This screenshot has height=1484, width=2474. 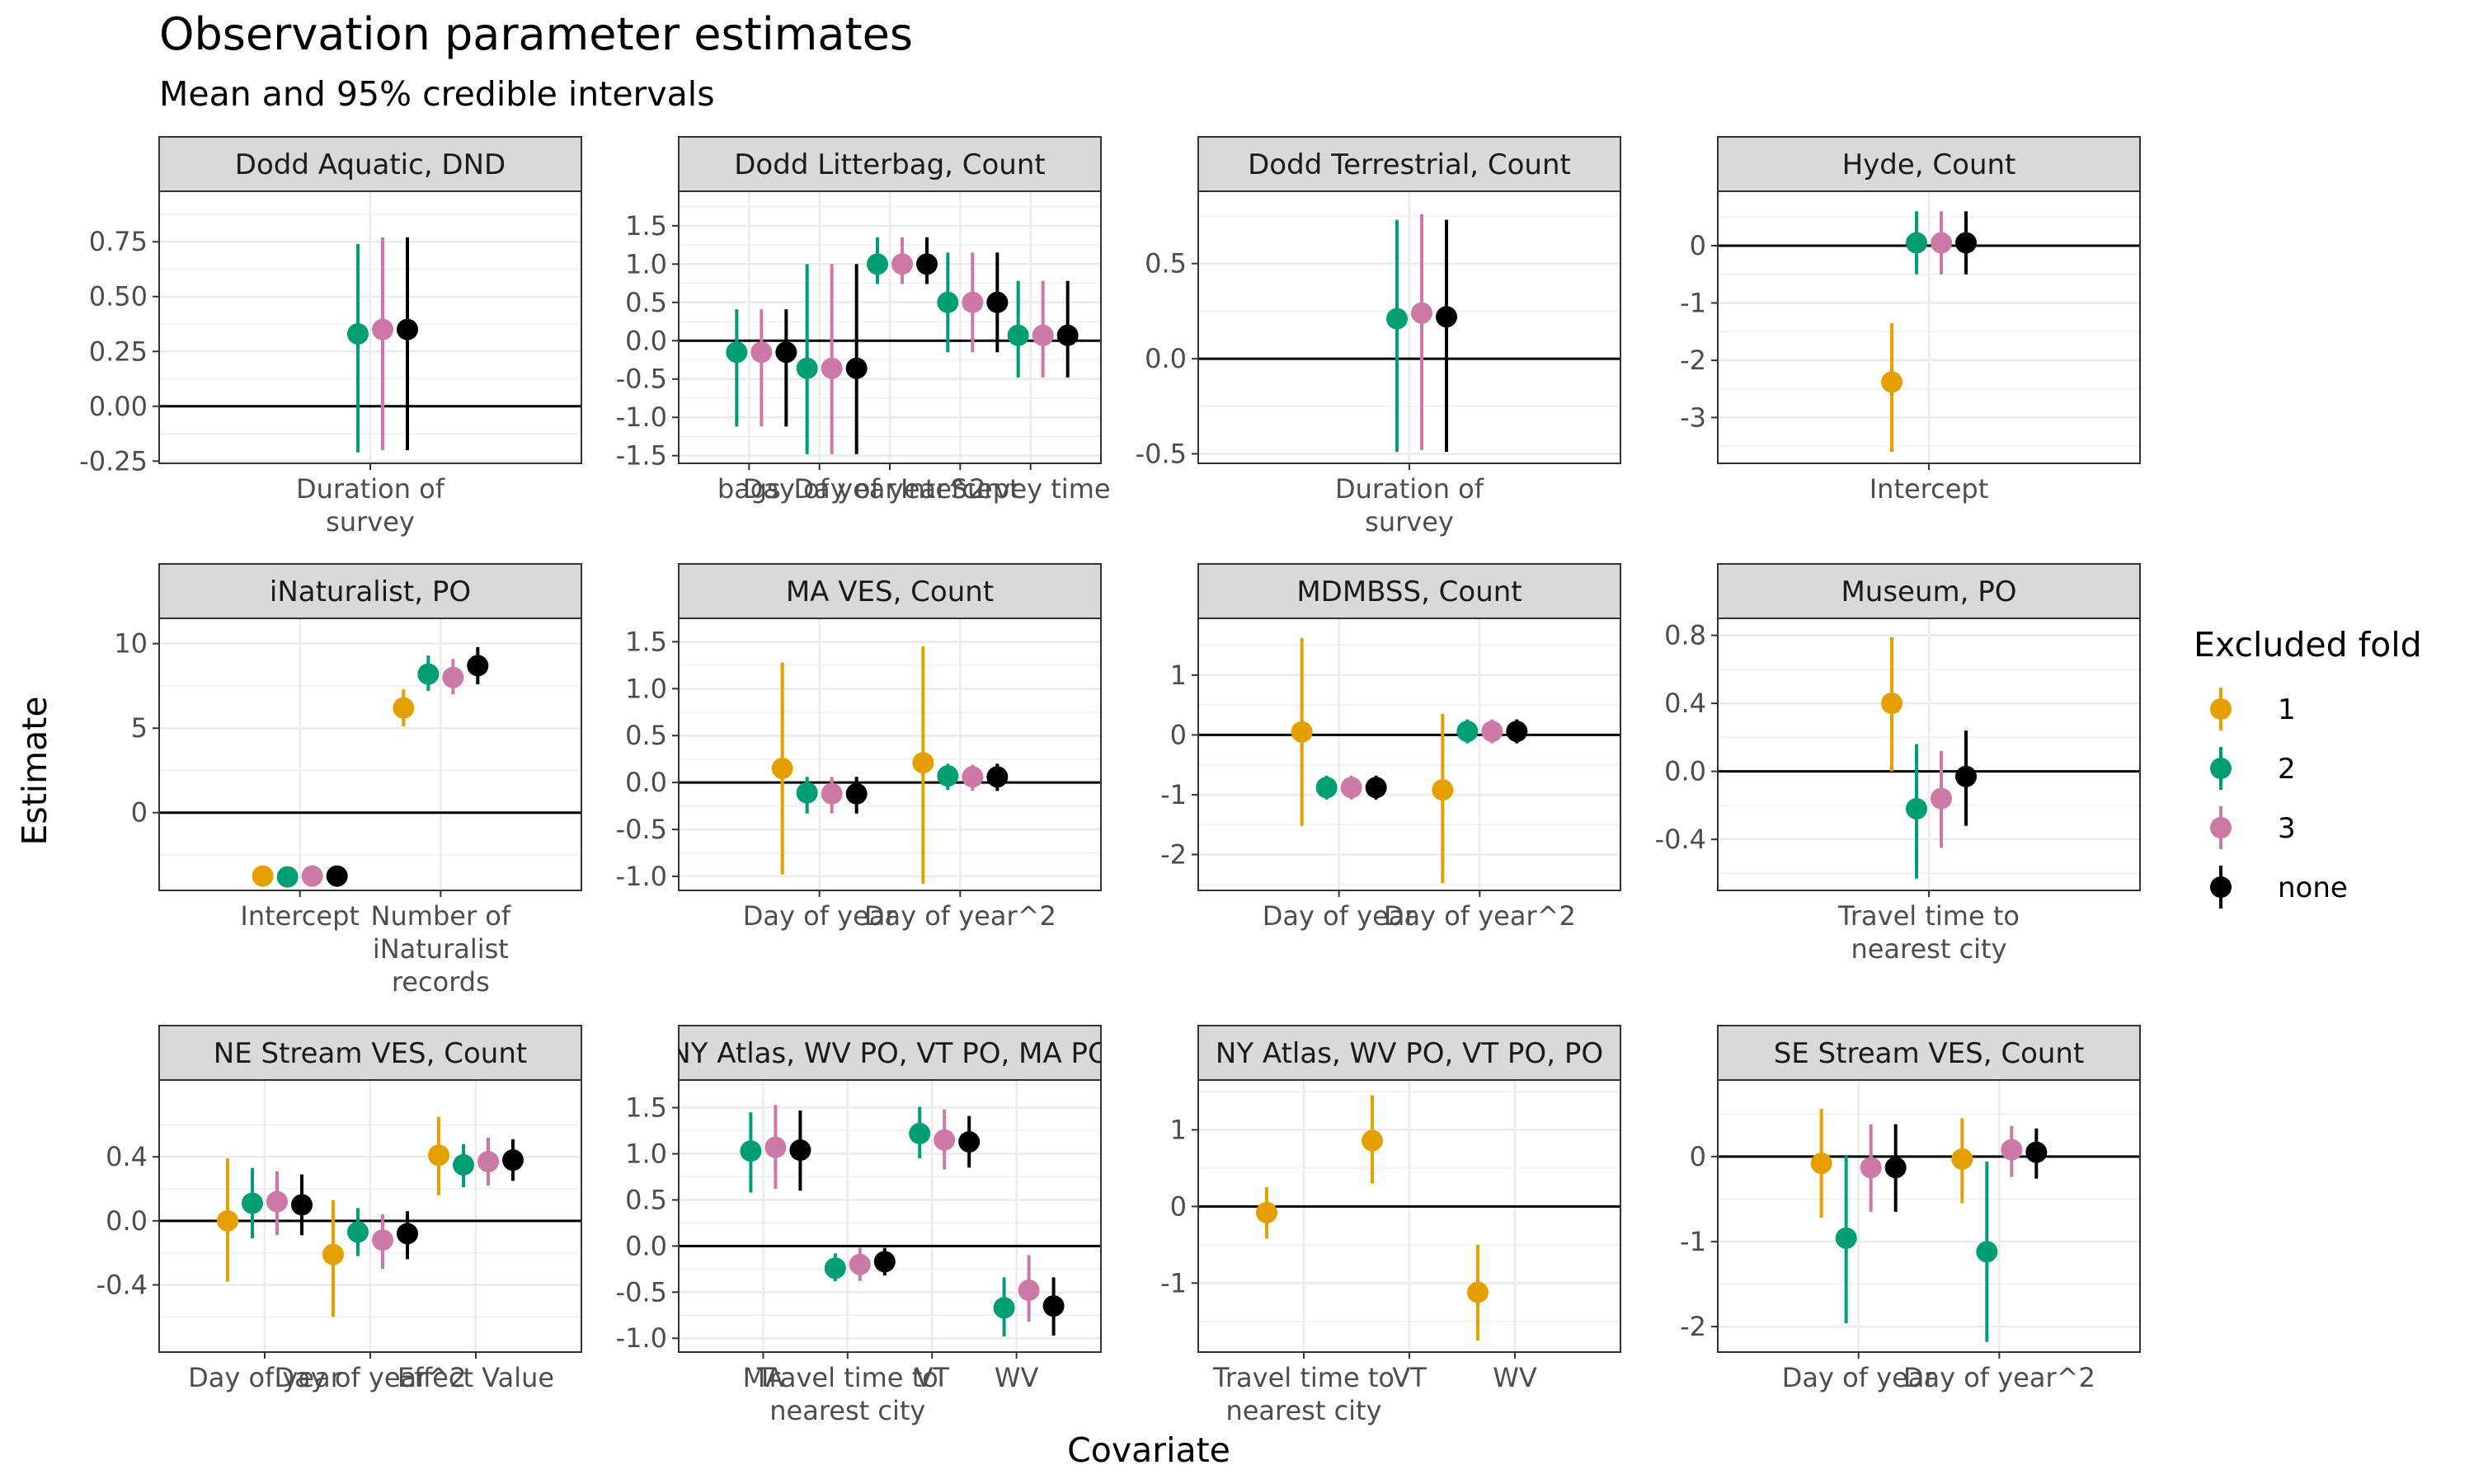 I want to click on x-tick-label: Survey time, so click(x=1031, y=489).